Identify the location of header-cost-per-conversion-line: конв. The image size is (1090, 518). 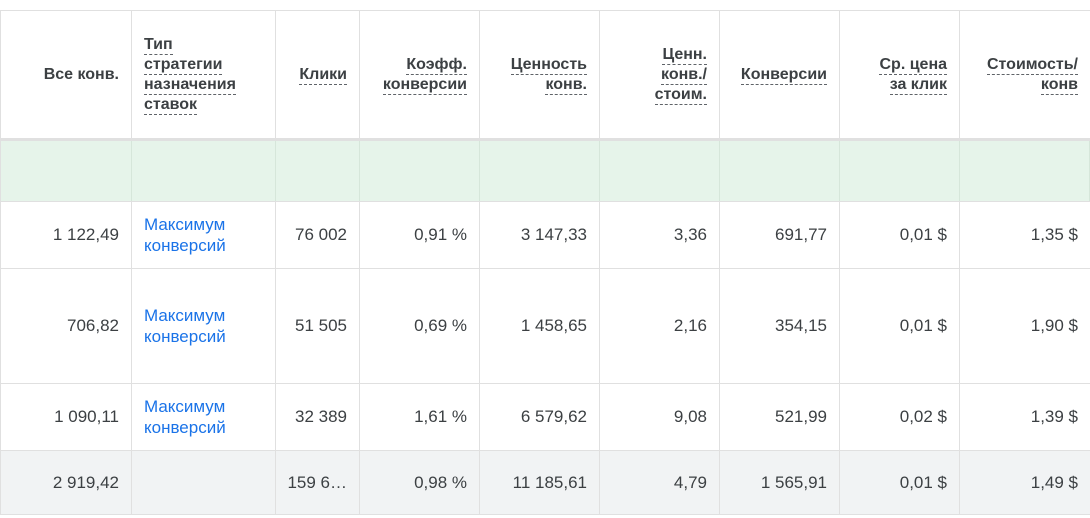
(1059, 85).